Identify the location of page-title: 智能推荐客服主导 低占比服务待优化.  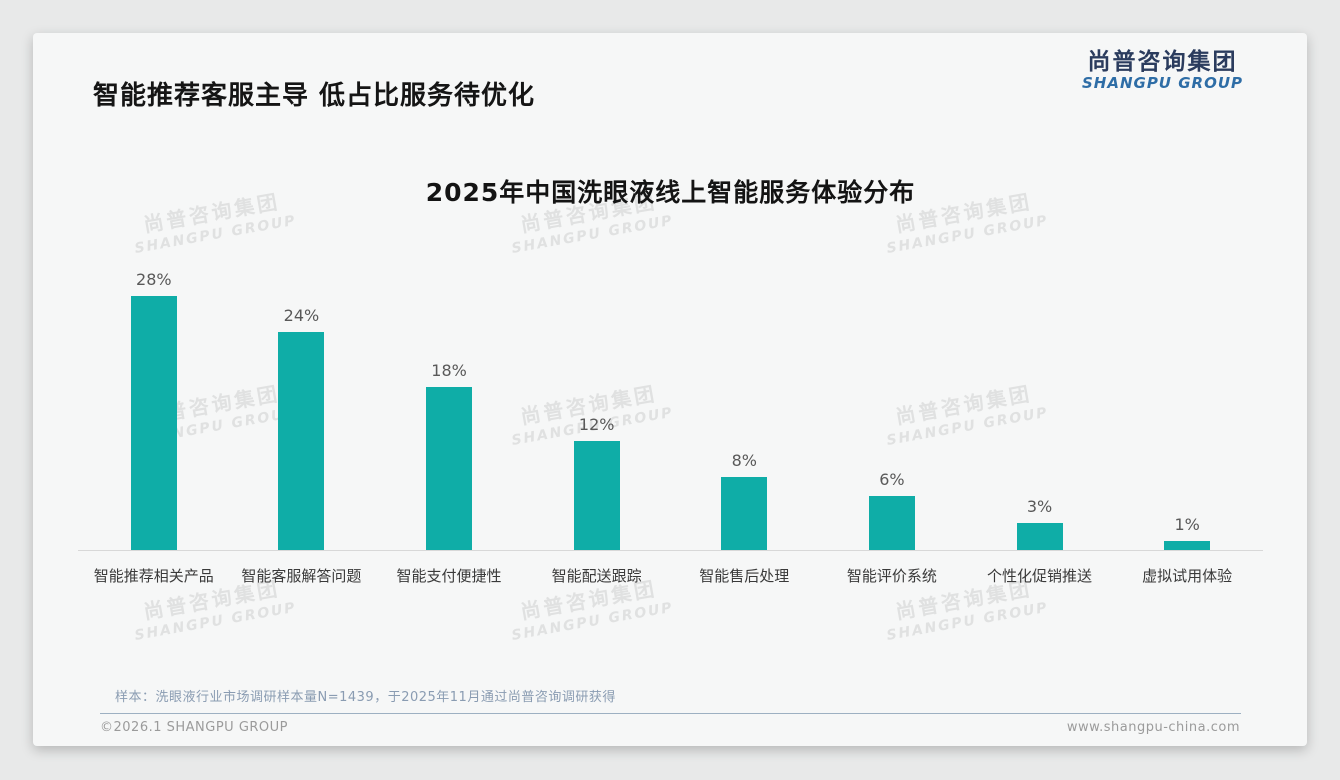
(314, 96).